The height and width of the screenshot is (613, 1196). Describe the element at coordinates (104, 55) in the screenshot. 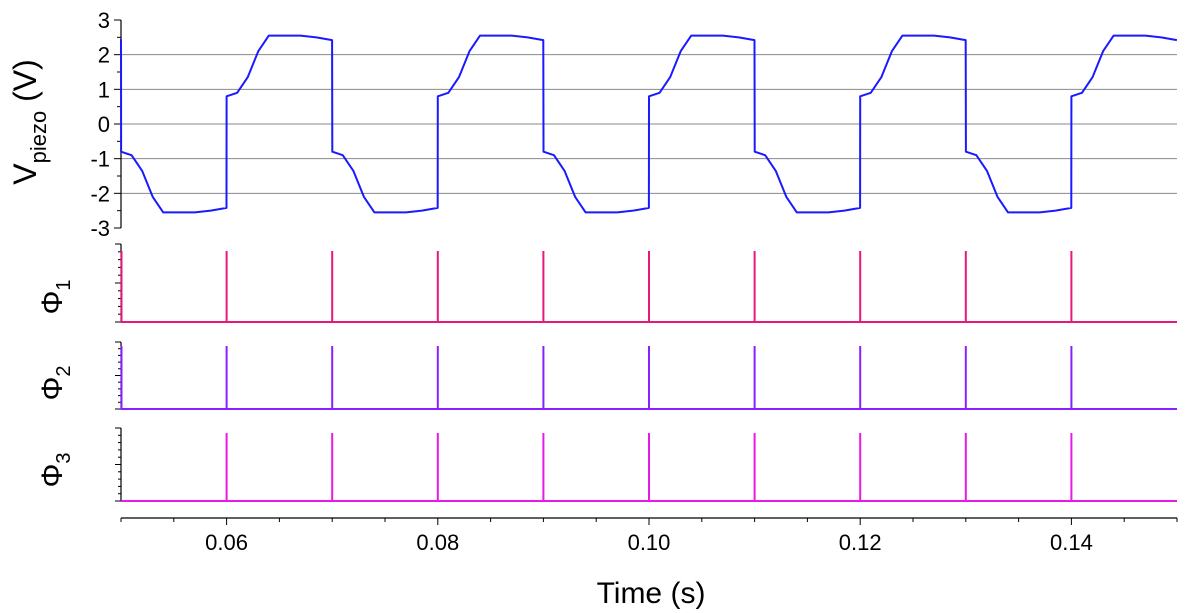

I see `vpiezo-y-tick-label-1: 2` at that location.